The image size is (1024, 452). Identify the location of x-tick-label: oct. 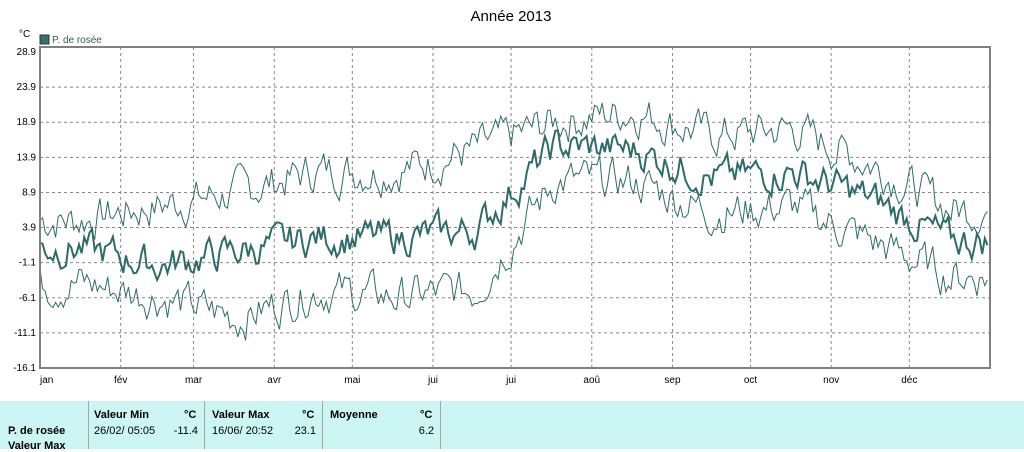
(751, 380).